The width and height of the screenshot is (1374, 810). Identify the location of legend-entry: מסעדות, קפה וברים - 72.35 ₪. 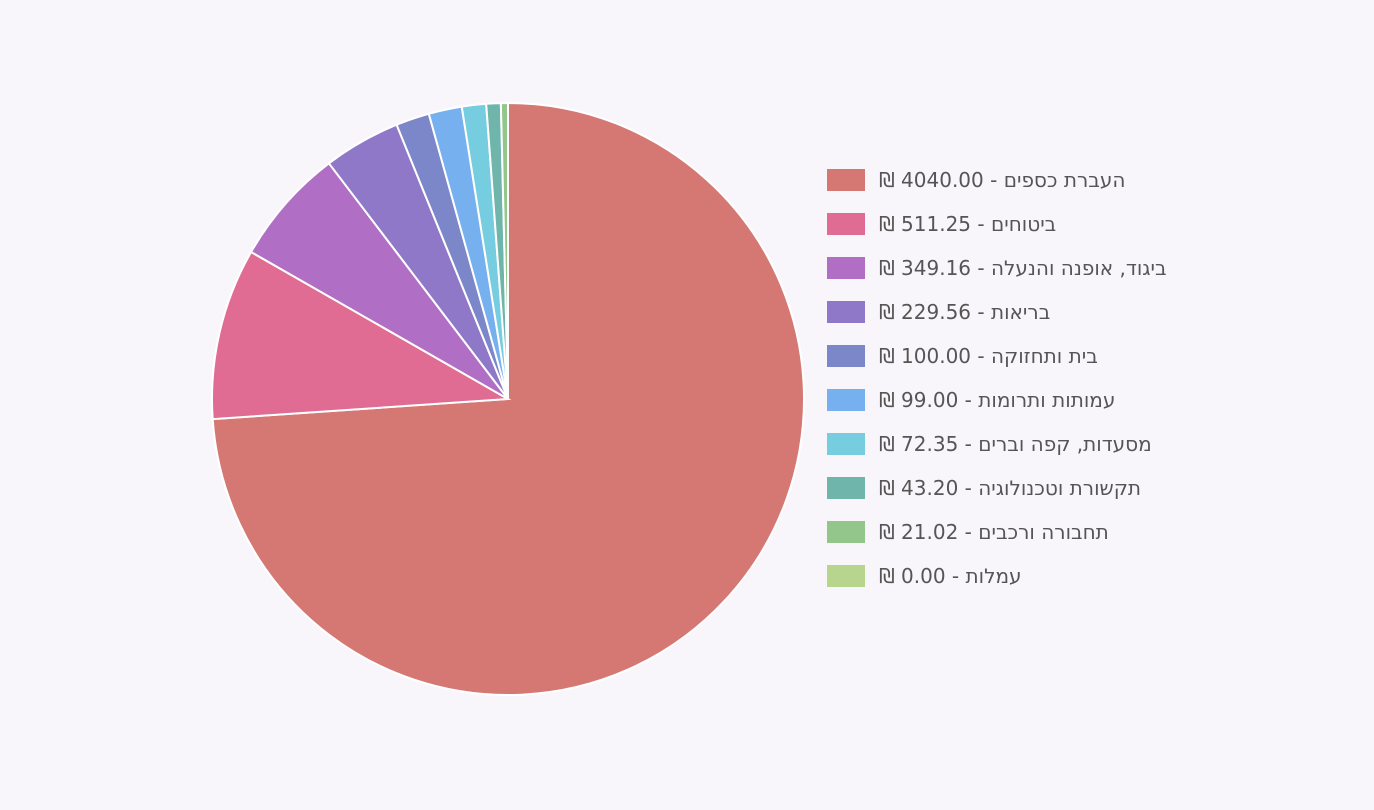
(989, 444).